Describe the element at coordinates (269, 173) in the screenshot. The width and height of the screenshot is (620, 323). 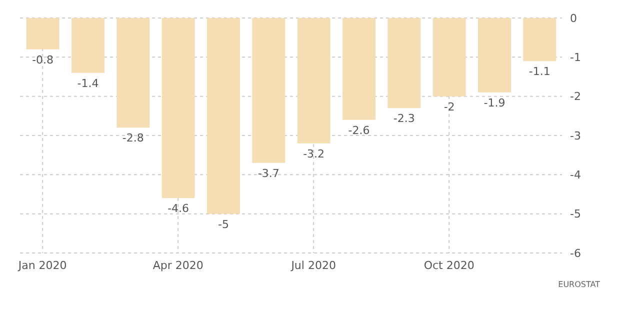
I see `data-label: -3.7` at that location.